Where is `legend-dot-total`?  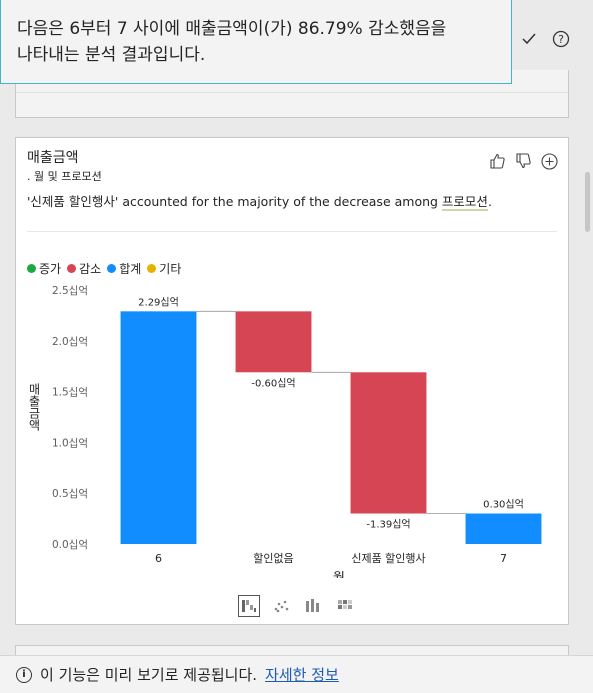
legend-dot-total is located at coordinates (112, 268).